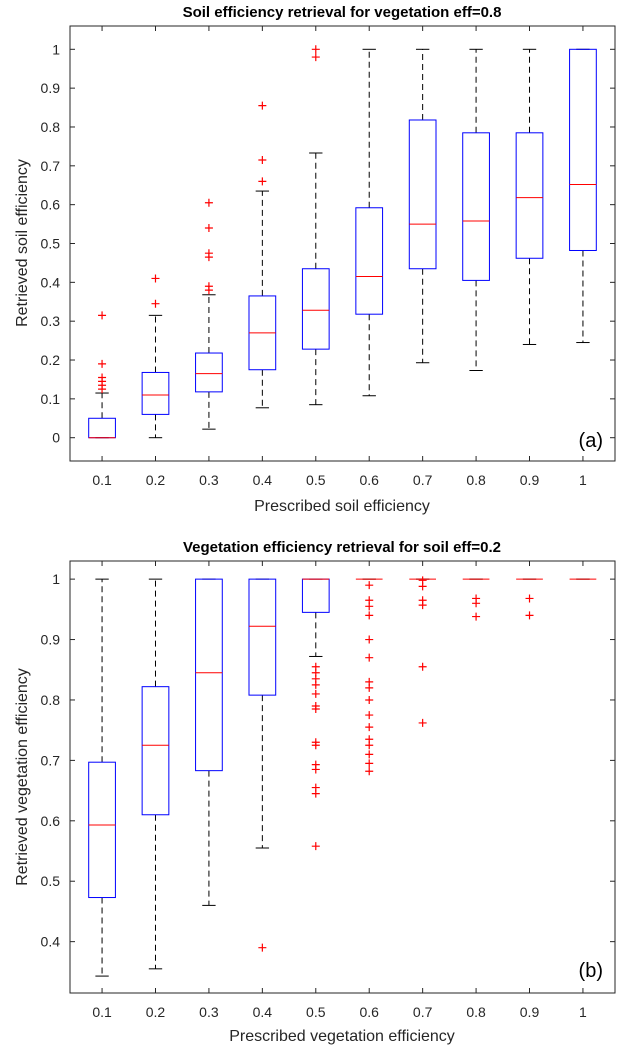 The height and width of the screenshot is (1048, 622). I want to click on y-tick-label: 0, so click(56, 438).